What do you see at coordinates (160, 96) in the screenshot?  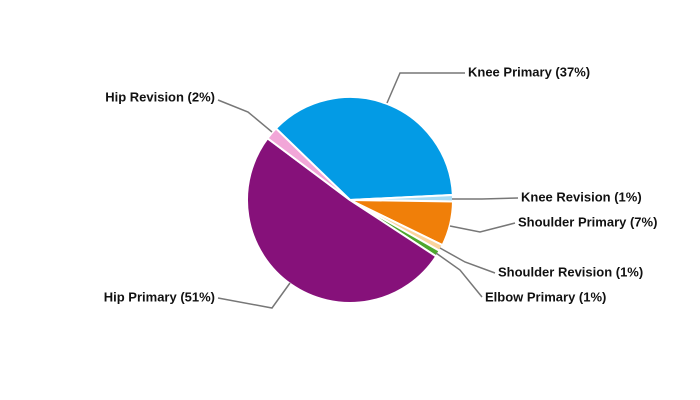 I see `slice-label: Hip Revision (2%)` at bounding box center [160, 96].